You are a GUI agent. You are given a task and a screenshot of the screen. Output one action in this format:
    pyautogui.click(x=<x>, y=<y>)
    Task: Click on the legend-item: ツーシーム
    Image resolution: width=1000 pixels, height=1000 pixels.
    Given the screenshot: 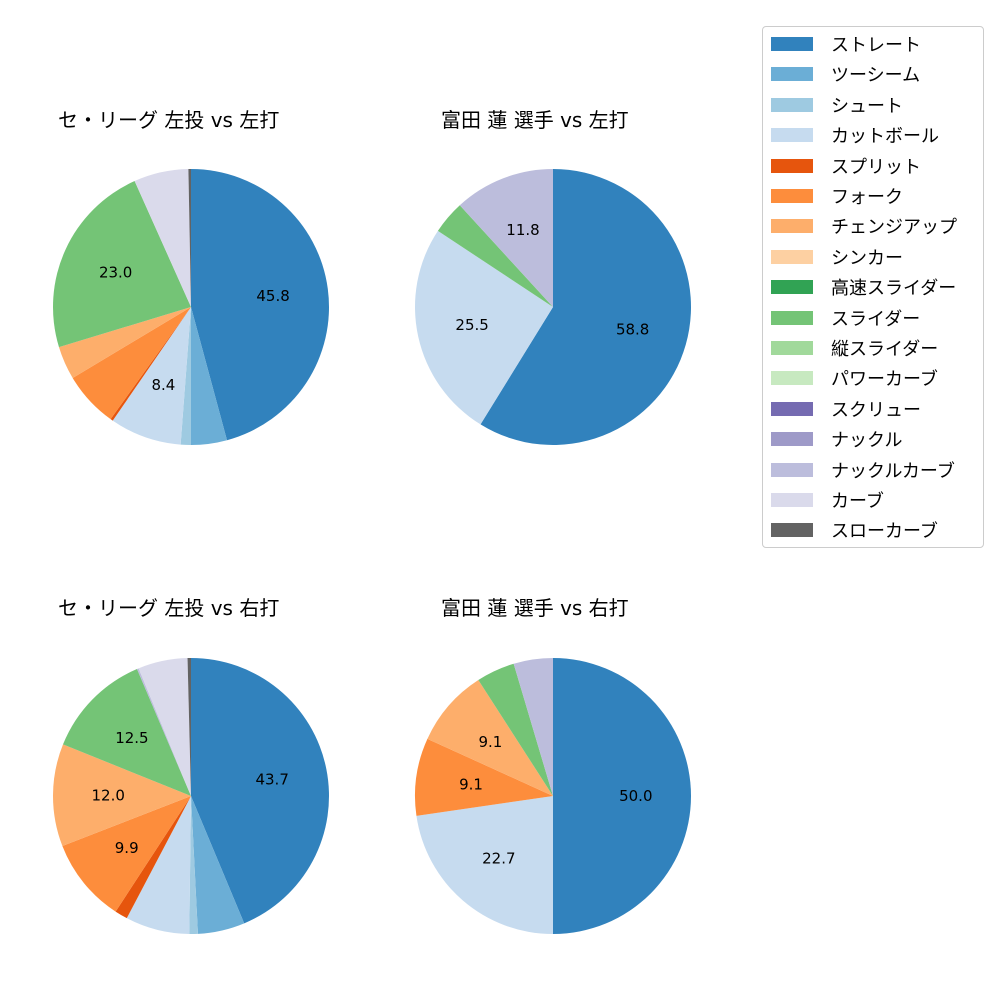 What is the action you would take?
    pyautogui.click(x=845, y=74)
    